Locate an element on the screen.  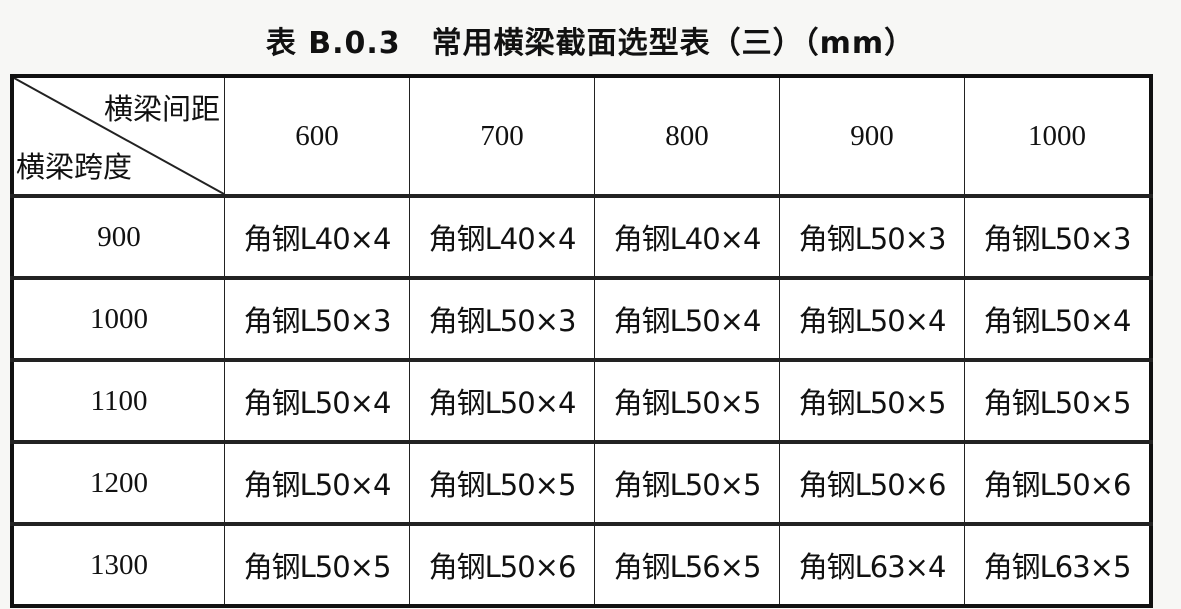
corner-header-cell: 横梁间距 横梁跨度 is located at coordinates (118, 136).